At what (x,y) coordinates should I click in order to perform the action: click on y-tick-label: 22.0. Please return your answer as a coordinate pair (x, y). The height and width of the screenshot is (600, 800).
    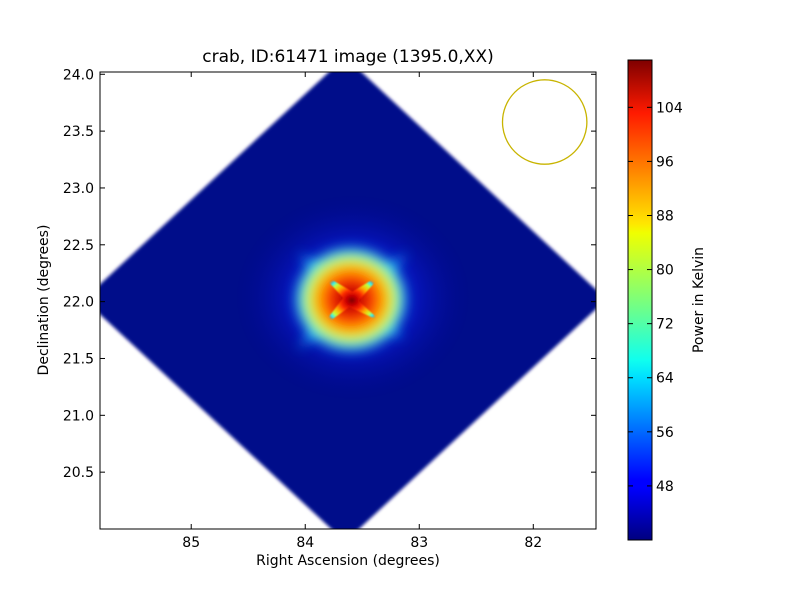
    Looking at the image, I should click on (78, 303).